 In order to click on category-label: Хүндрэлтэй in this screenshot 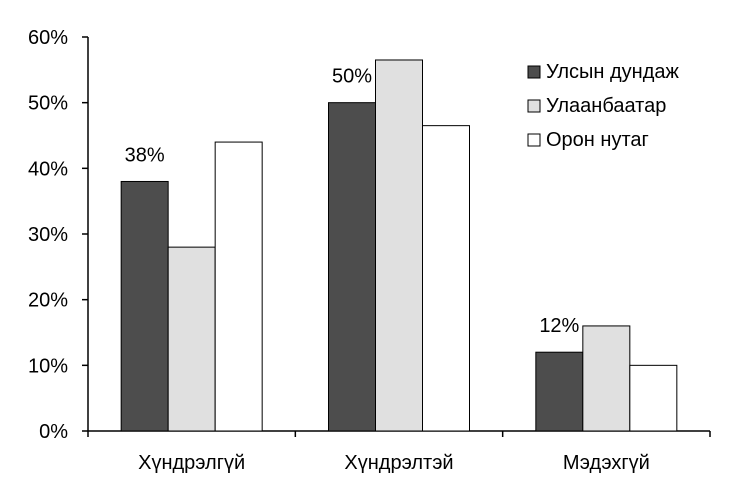, I will do `click(398, 463)`.